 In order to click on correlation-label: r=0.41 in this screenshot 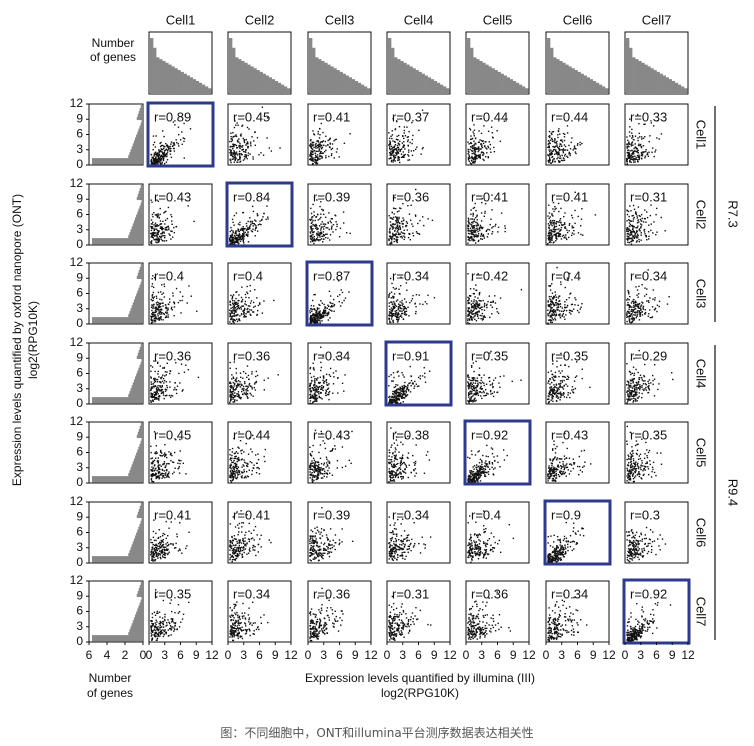, I will do `click(331, 116)`.